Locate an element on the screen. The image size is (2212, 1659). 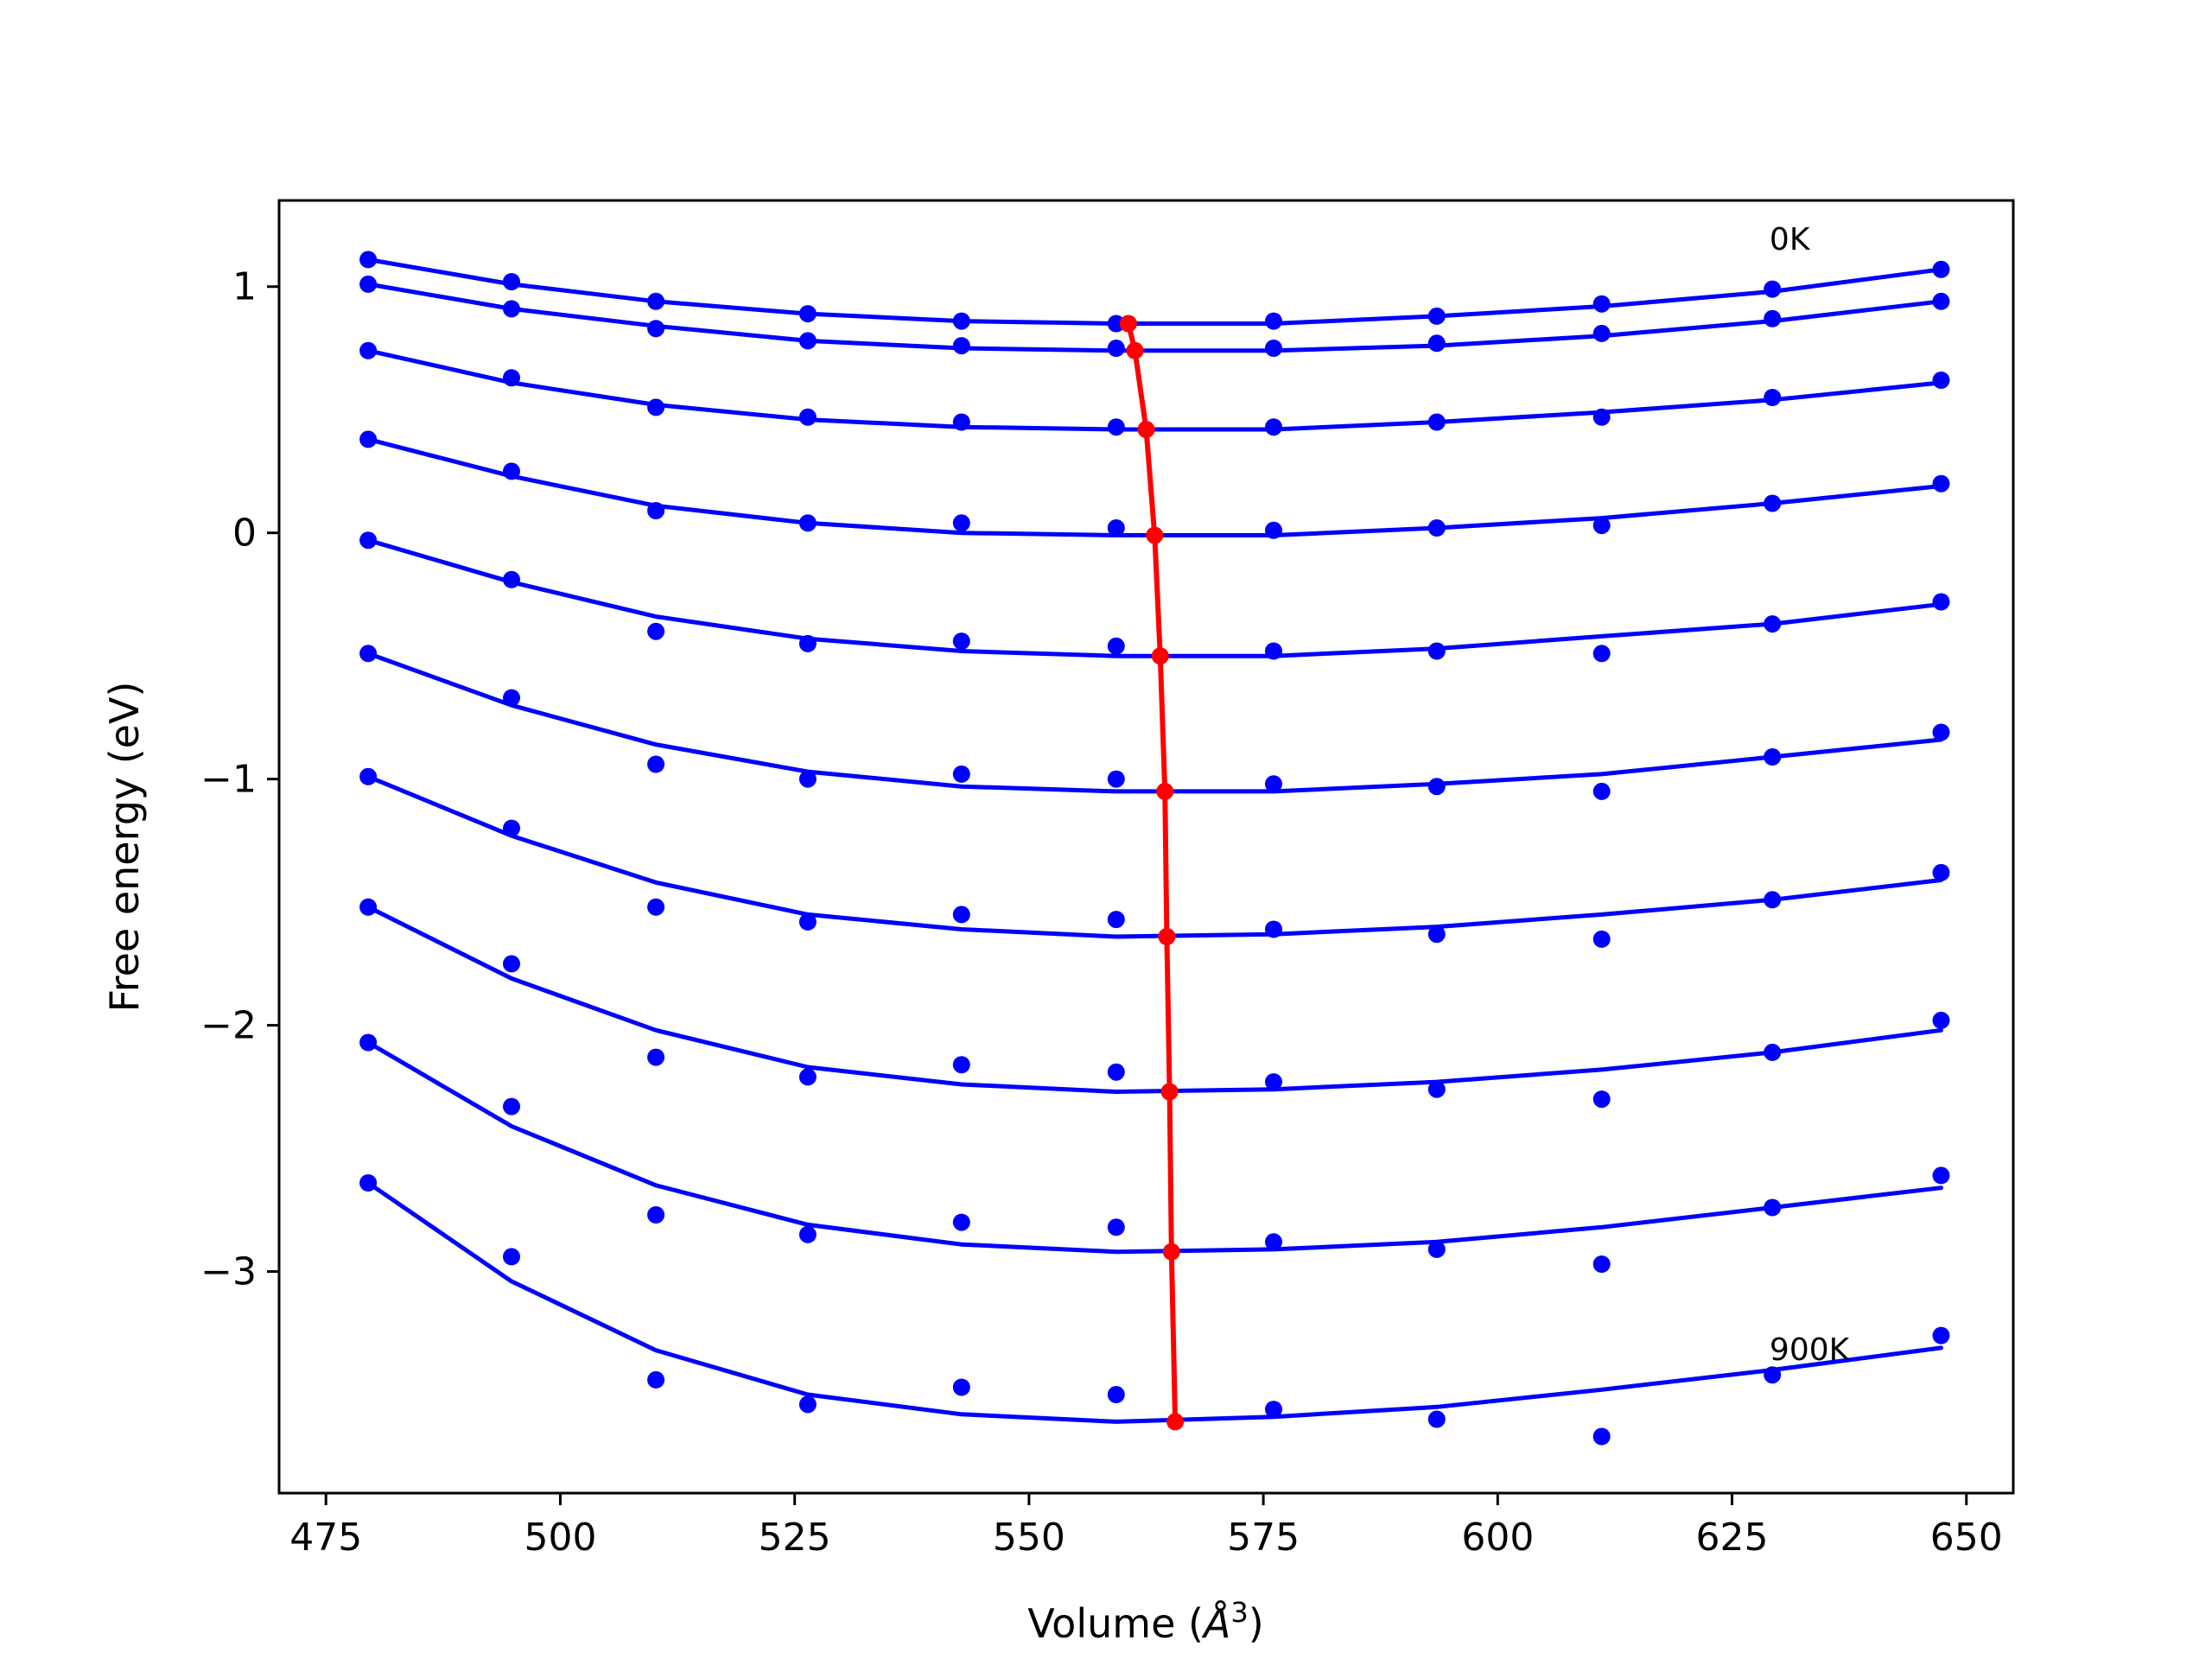
y-tick-label: 0 is located at coordinates (244, 534).